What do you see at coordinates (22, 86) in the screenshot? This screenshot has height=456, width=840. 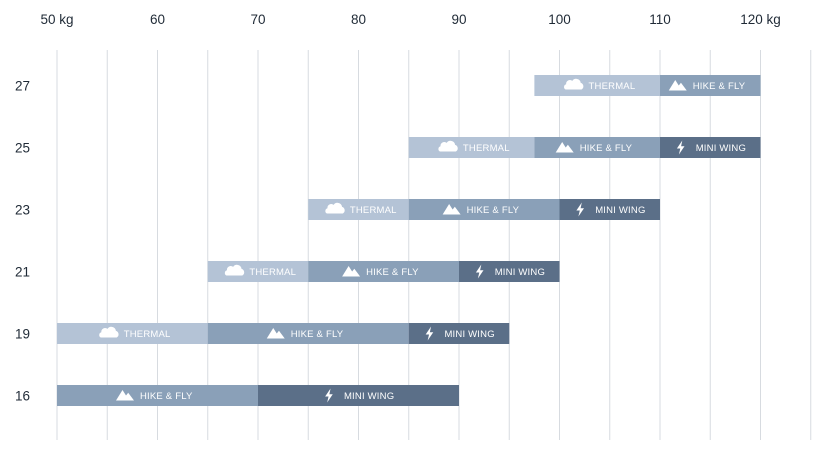 I see `row-size-label: 27` at bounding box center [22, 86].